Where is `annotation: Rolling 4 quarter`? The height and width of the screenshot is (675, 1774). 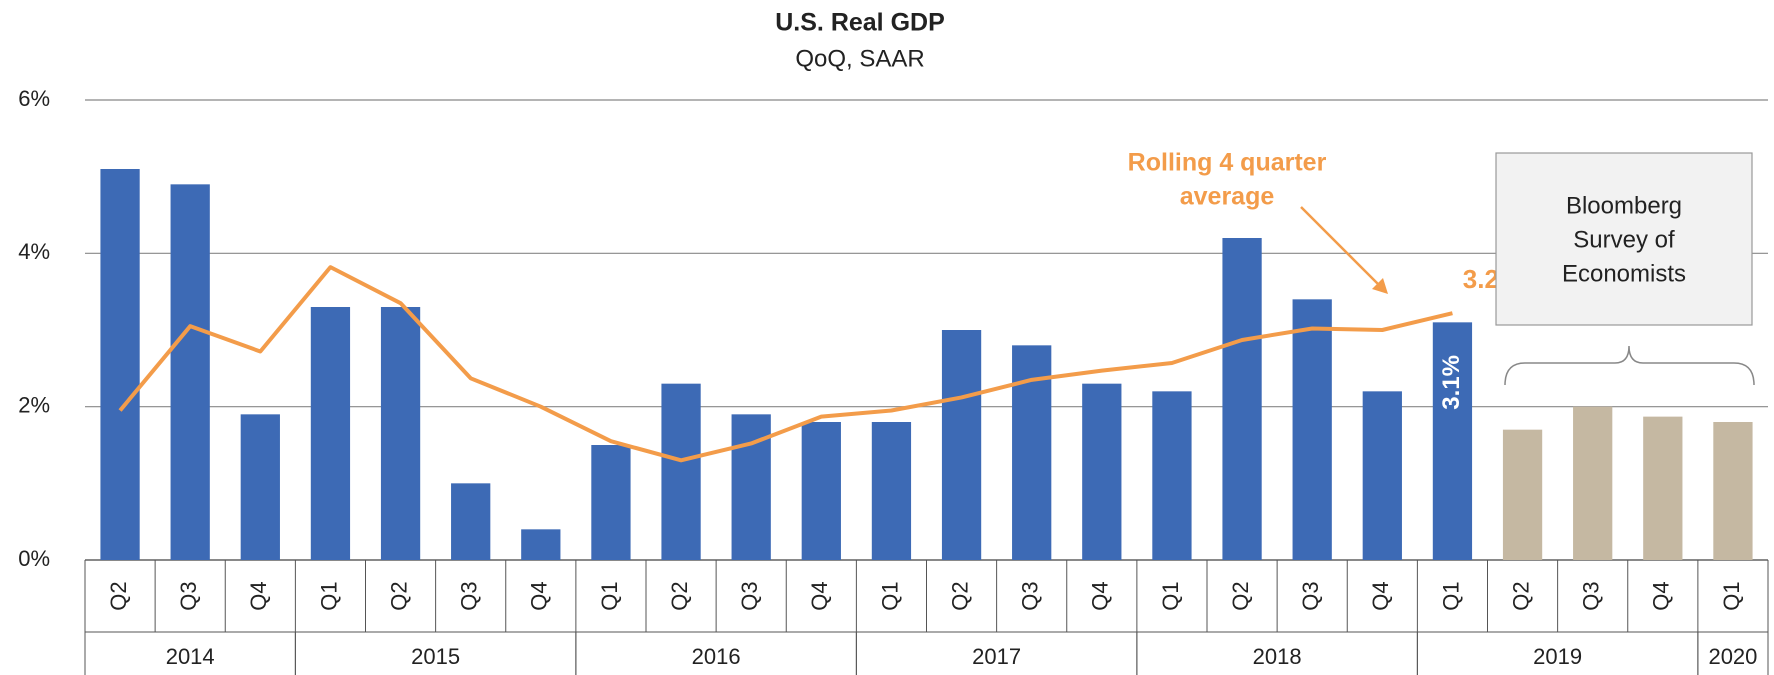
annotation: Rolling 4 quarter is located at coordinates (1227, 163).